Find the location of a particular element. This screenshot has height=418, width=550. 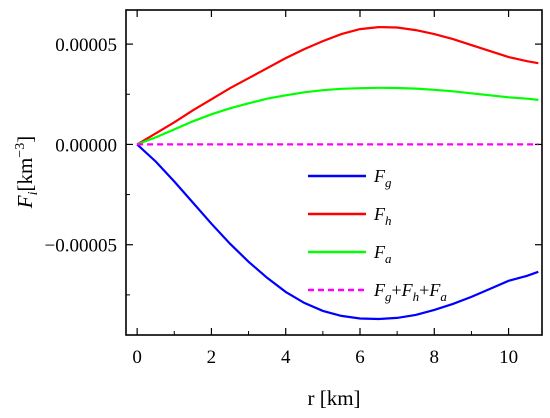

x-tick-label: 4 is located at coordinates (286, 357).